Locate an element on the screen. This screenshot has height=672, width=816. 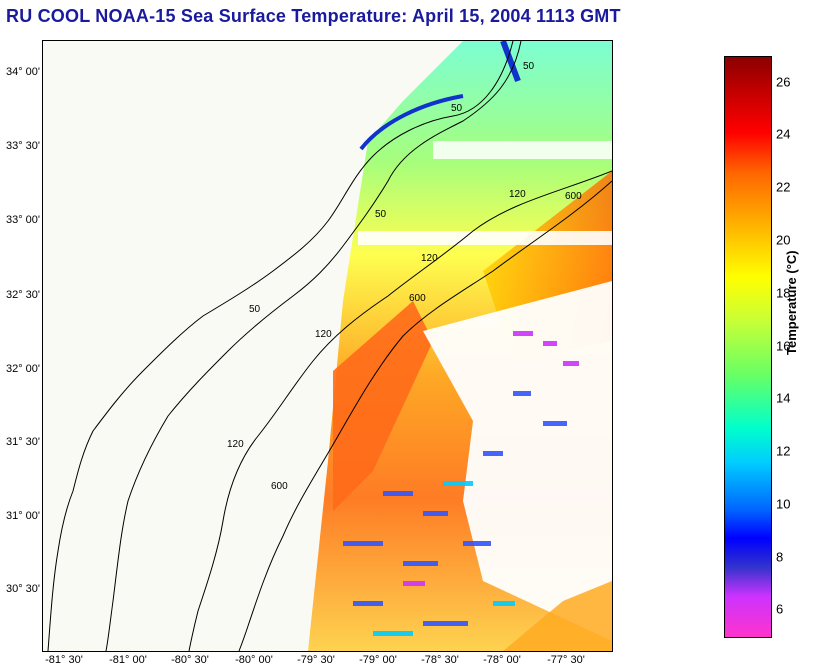
colorbar-label: Temperature (°C) is located at coordinates (791, 302).